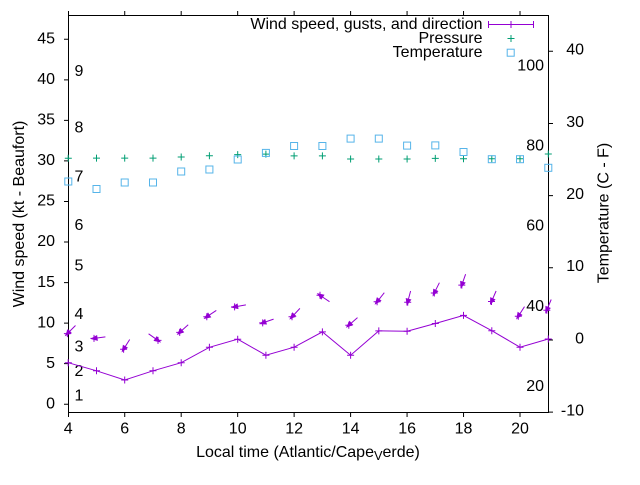  What do you see at coordinates (351, 429) in the screenshot?
I see `svg-text: 14` at bounding box center [351, 429].